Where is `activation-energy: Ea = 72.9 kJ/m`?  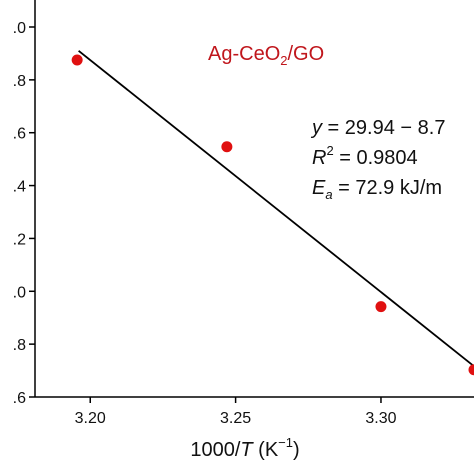
activation-energy: Ea = 72.9 kJ/m is located at coordinates (377, 189).